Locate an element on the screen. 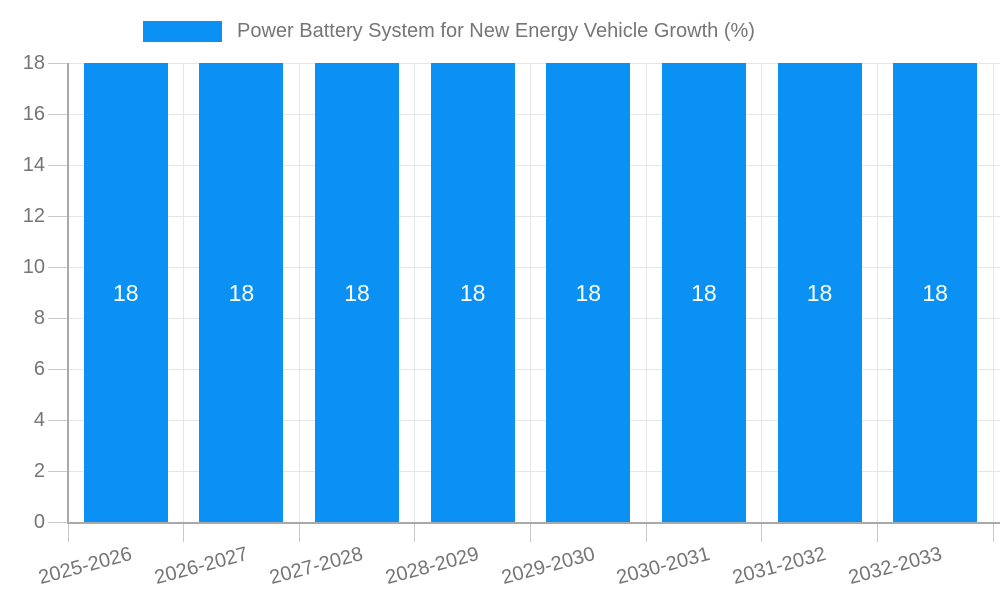 Image resolution: width=1000 pixels, height=600 pixels. legend-swatch-icon is located at coordinates (182, 31).